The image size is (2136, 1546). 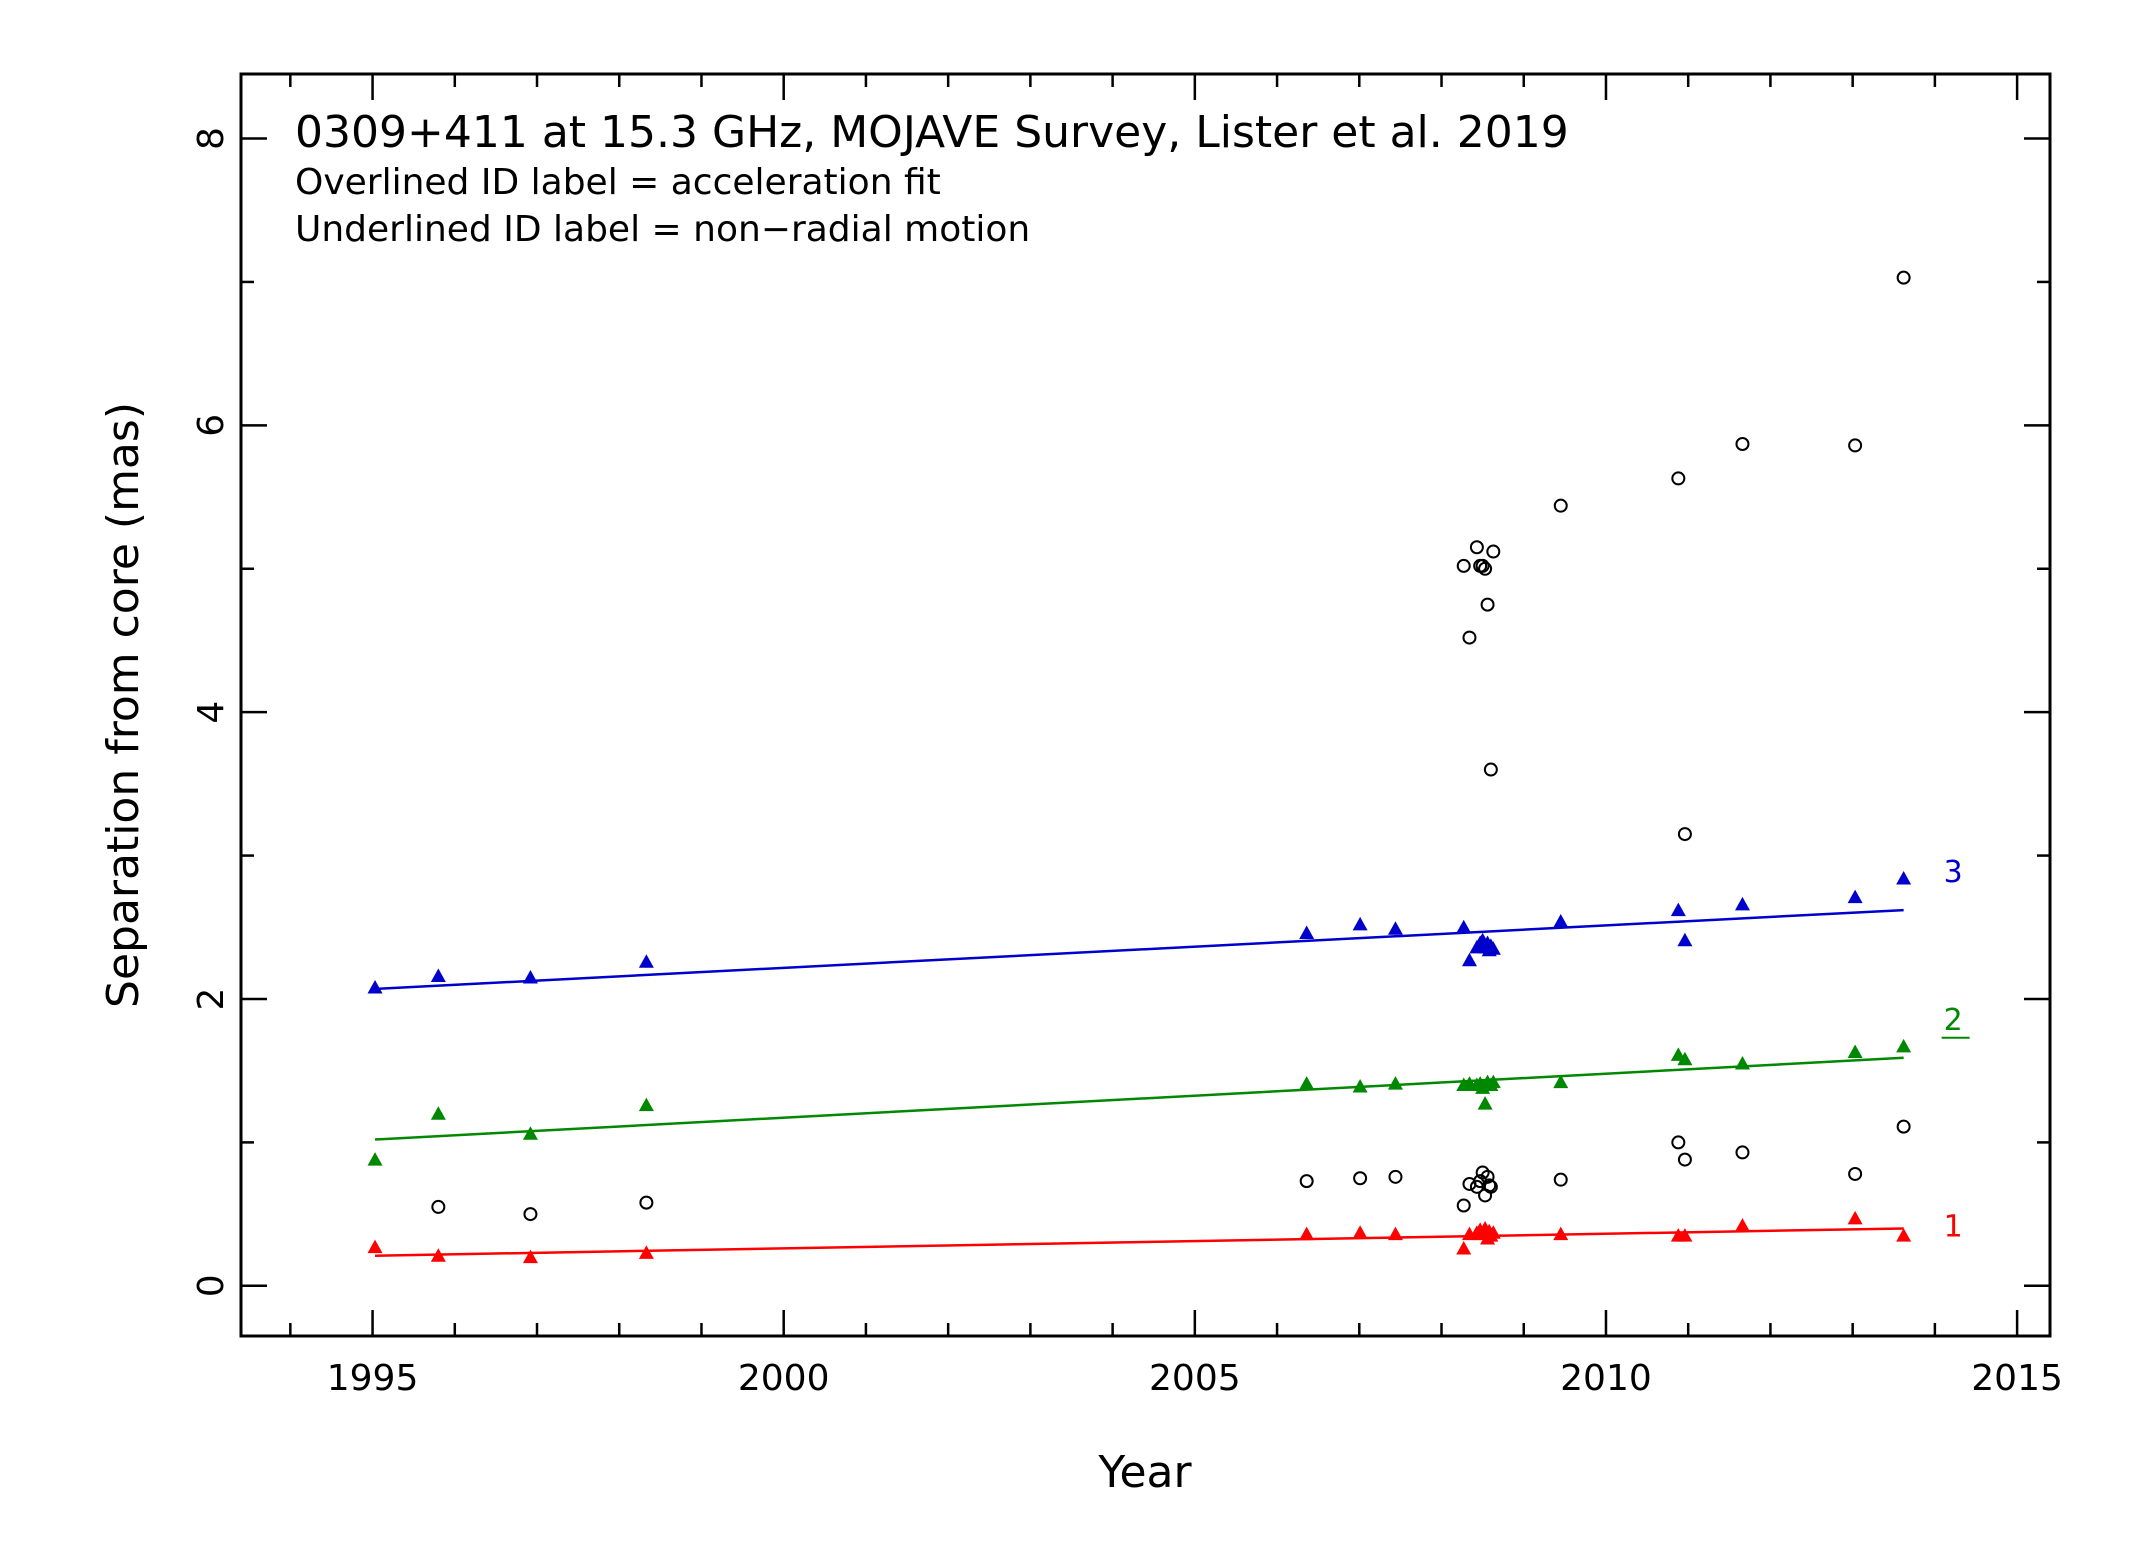 What do you see at coordinates (211, 1285) in the screenshot?
I see `y-tick-label: 0` at bounding box center [211, 1285].